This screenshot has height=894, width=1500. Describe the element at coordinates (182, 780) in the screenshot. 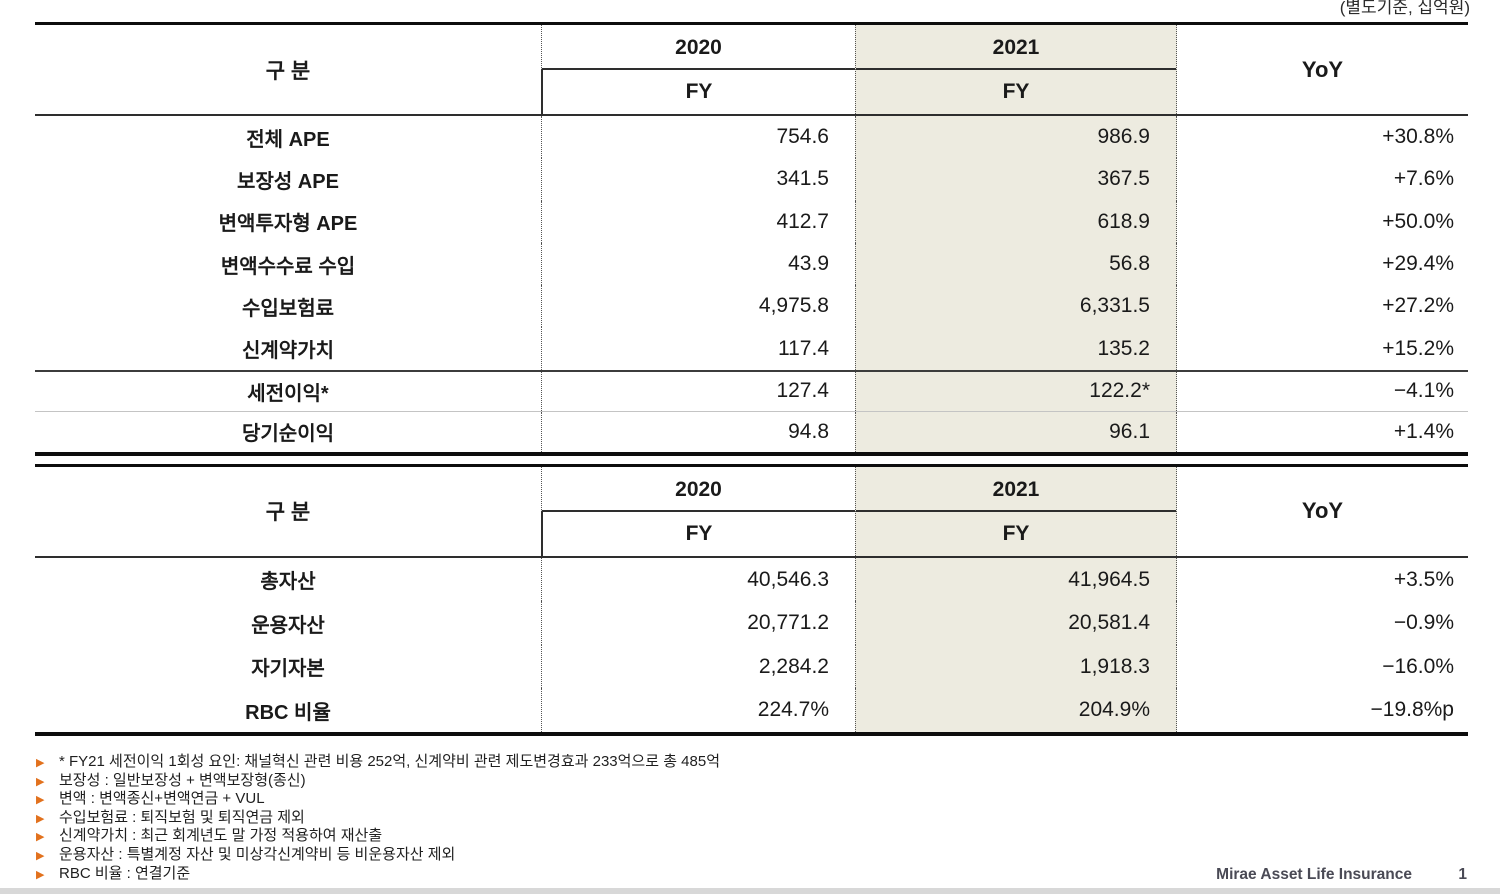

I see `footnote-text: 보장성 : 일반보장성 + 변액보장형(종신)` at that location.